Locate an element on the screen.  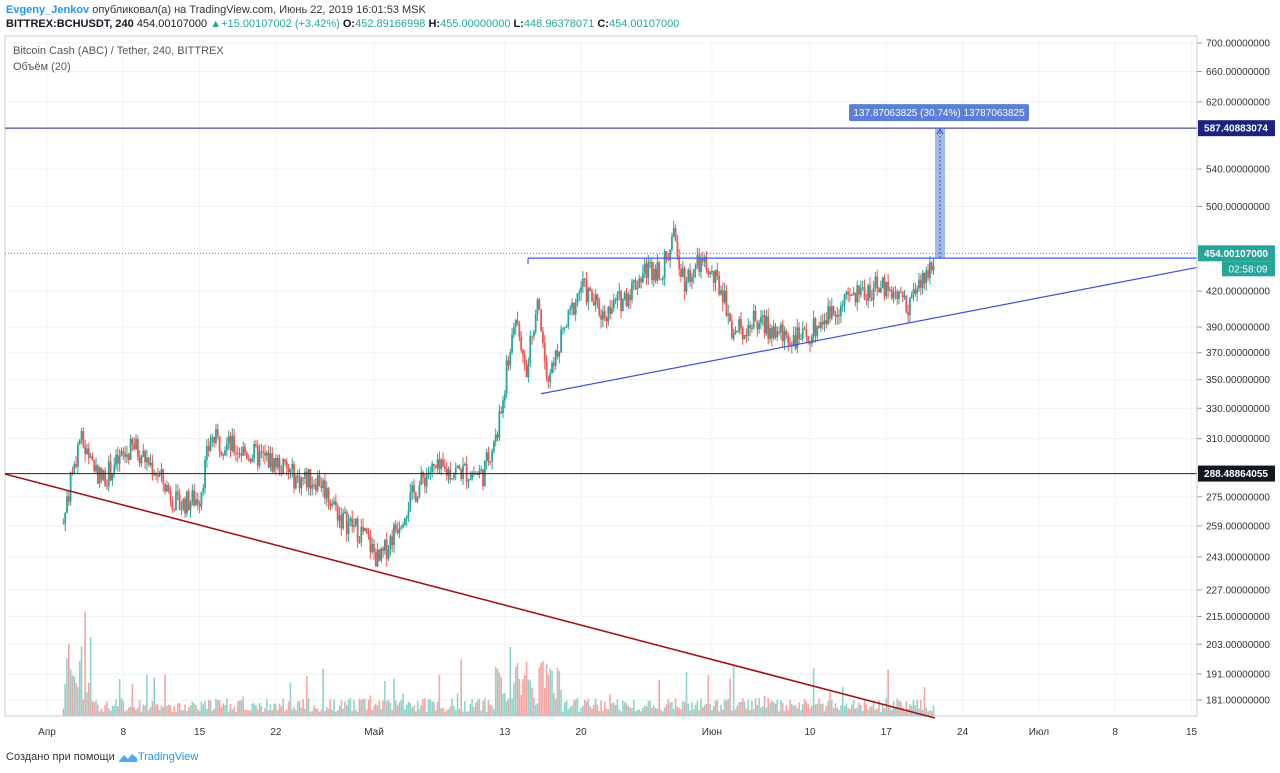
price-label: 587.40883074 is located at coordinates (1236, 129).